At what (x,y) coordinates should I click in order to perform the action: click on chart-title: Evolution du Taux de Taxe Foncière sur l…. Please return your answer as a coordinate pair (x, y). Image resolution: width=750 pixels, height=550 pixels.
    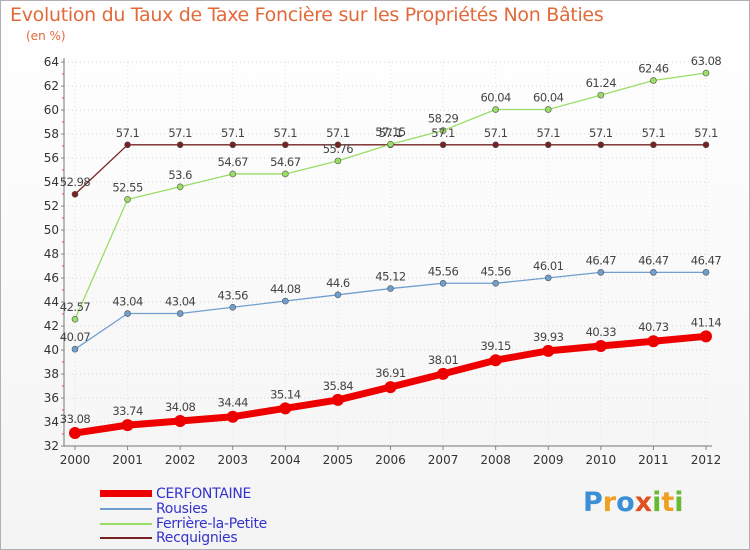
    Looking at the image, I should click on (307, 15).